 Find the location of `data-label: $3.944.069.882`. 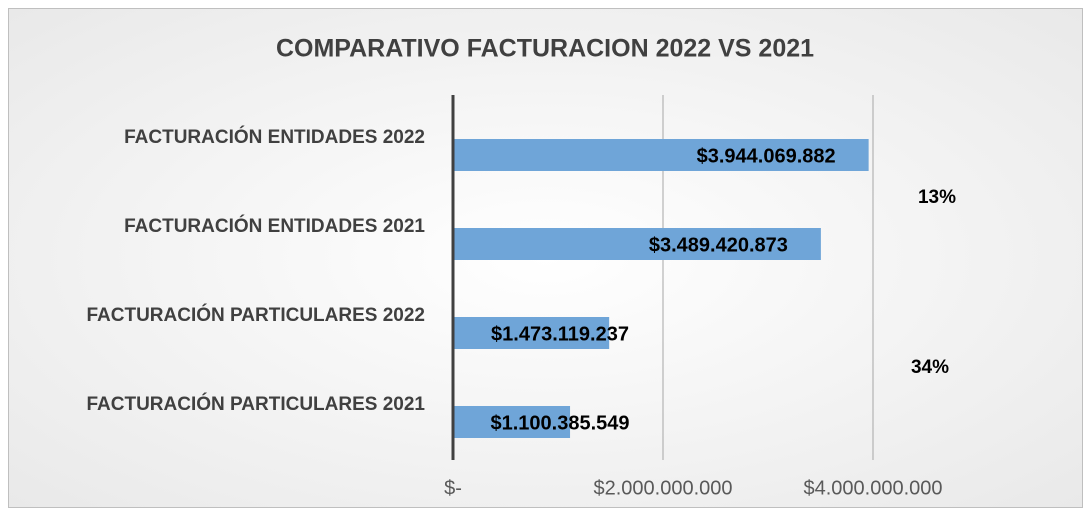

data-label: $3.944.069.882 is located at coordinates (766, 156).